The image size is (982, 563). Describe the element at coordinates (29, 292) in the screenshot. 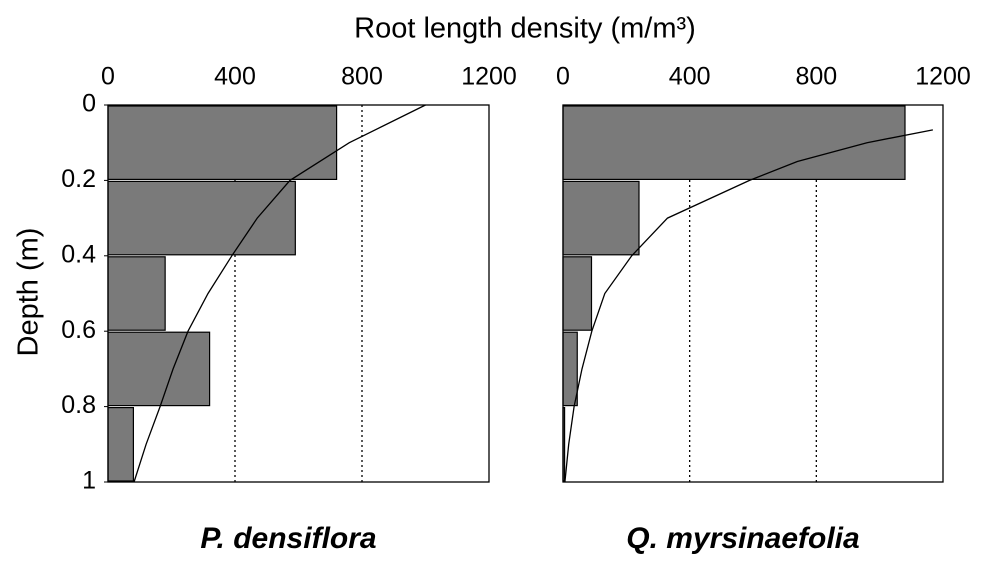

I see `y-axis-title: Depth (m)` at that location.